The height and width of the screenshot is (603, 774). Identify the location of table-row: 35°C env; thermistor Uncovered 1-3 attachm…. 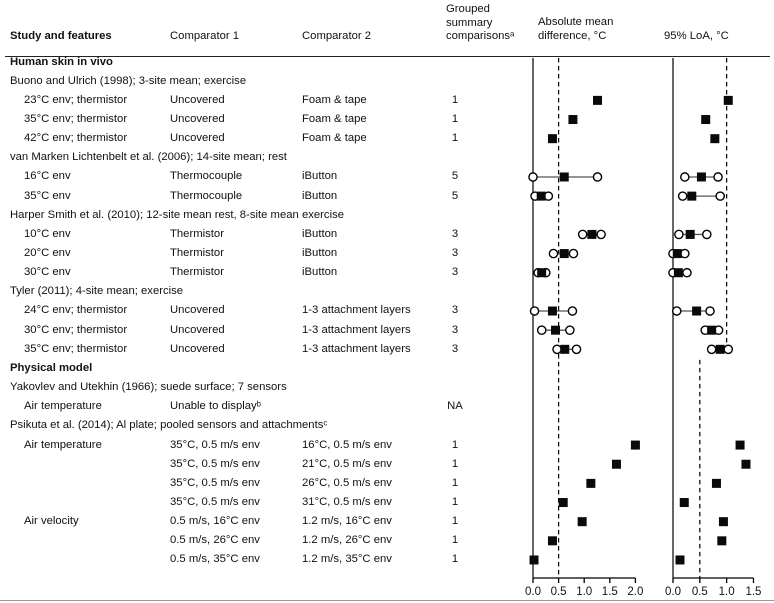
(255, 349).